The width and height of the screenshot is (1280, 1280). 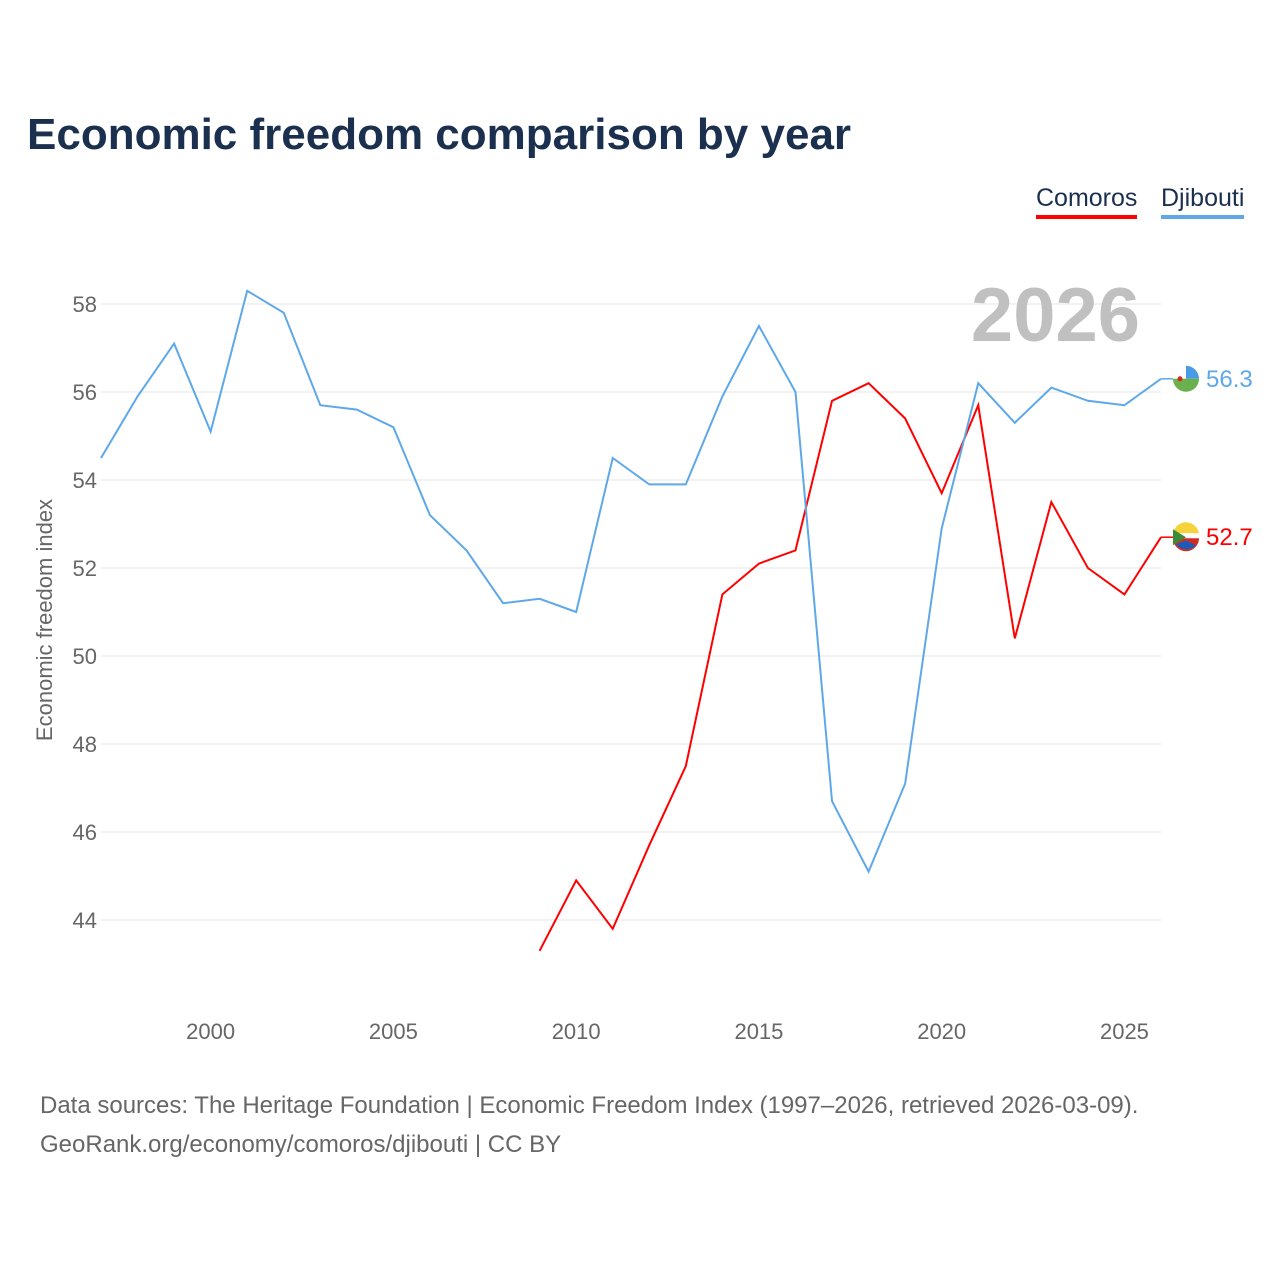 I want to click on x-tick-label: 2015, so click(x=758, y=1031).